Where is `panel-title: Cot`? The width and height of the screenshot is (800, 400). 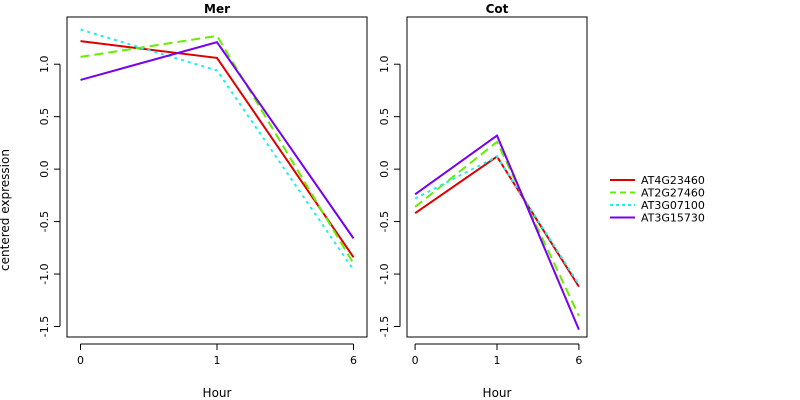 panel-title: Cot is located at coordinates (497, 9).